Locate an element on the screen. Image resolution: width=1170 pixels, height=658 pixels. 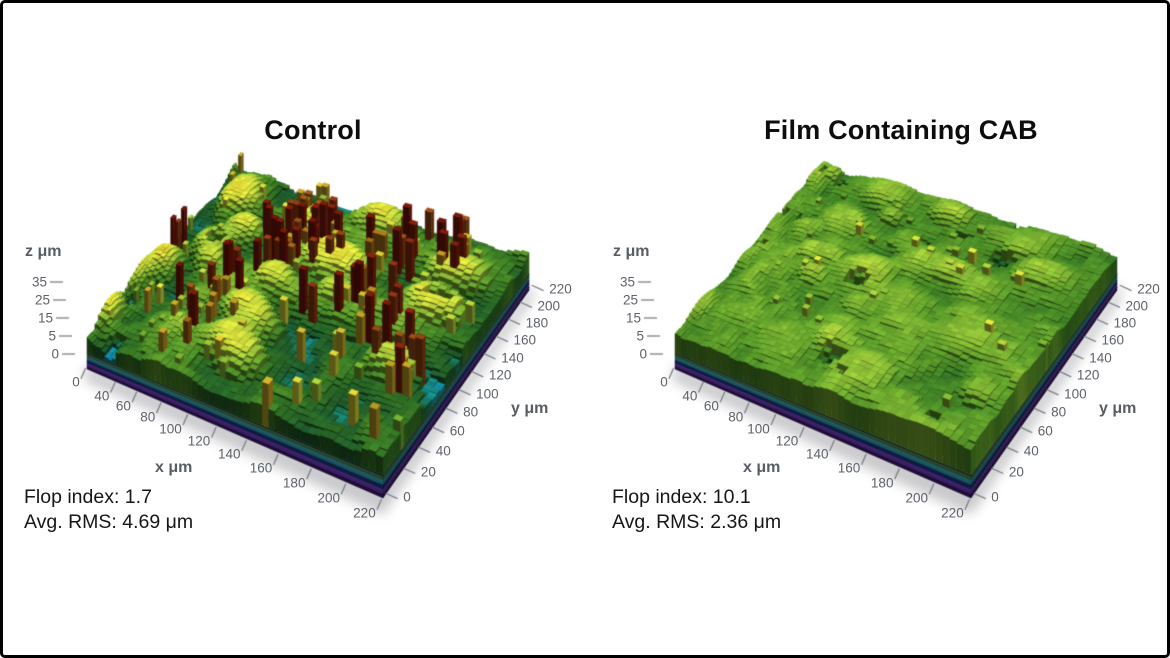
panel-stats: Flop index: 1.7 Avg. RMS: 4.69 μm is located at coordinates (108, 510).